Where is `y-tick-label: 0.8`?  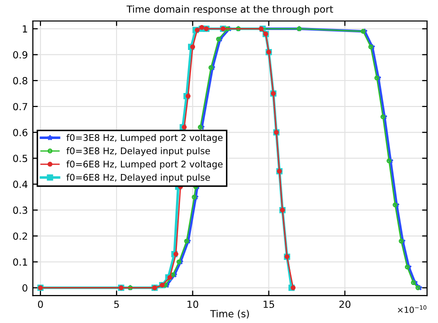
y-tick-label: 0.8 is located at coordinates (20, 80).